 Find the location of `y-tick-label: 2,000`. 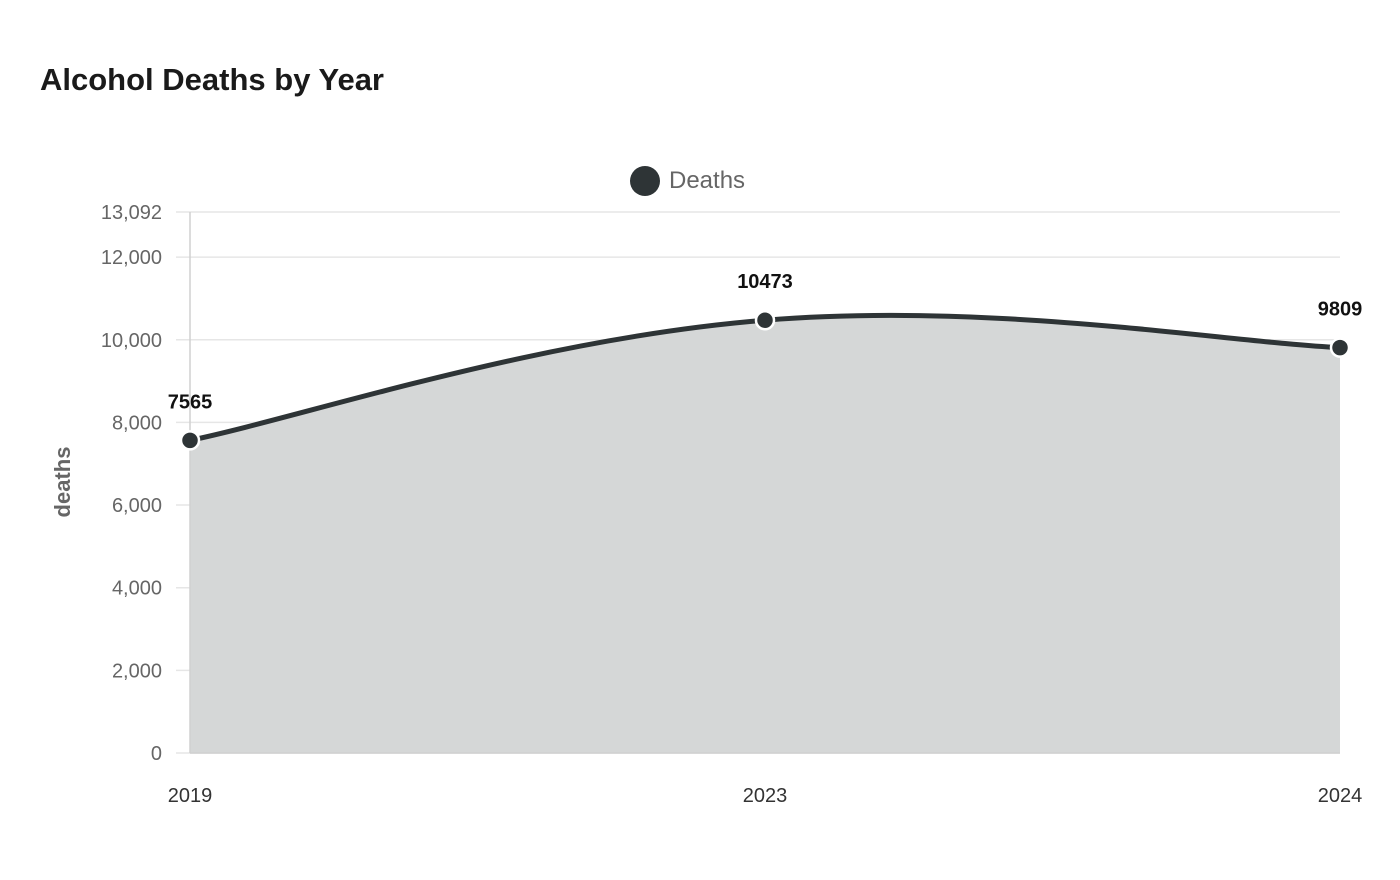

y-tick-label: 2,000 is located at coordinates (137, 671).